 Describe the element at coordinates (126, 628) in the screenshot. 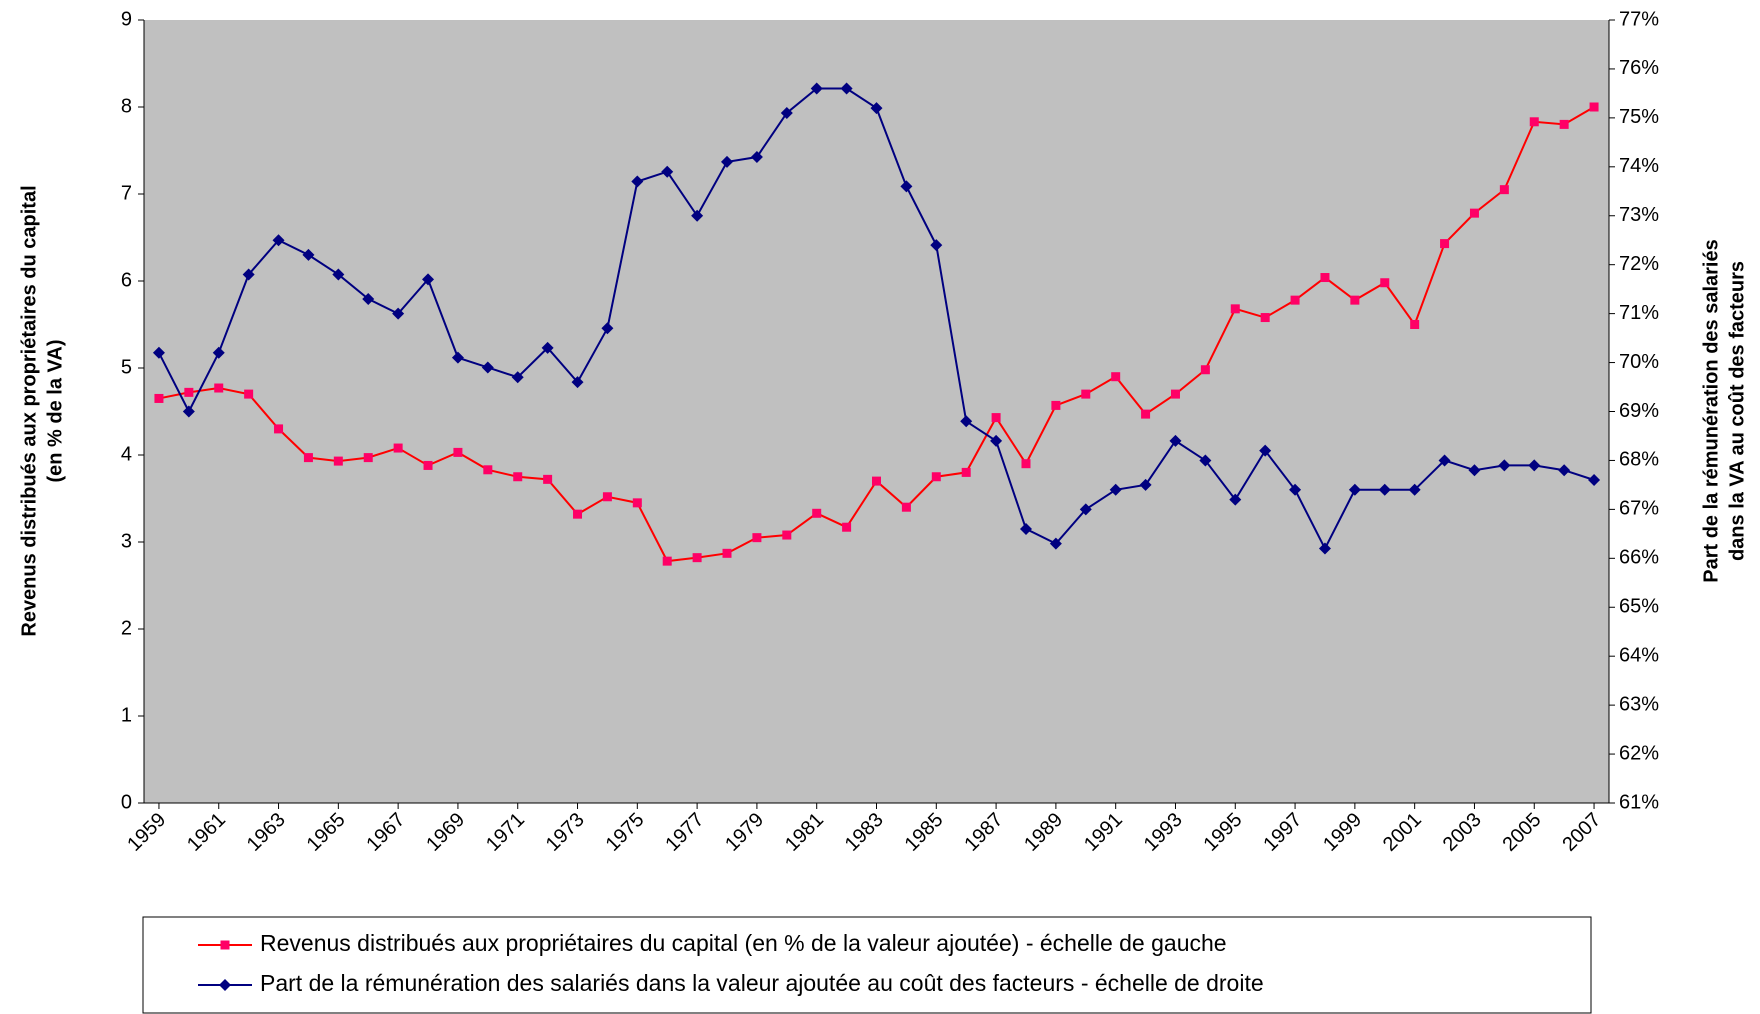

I see `y-tick-label: 2` at that location.